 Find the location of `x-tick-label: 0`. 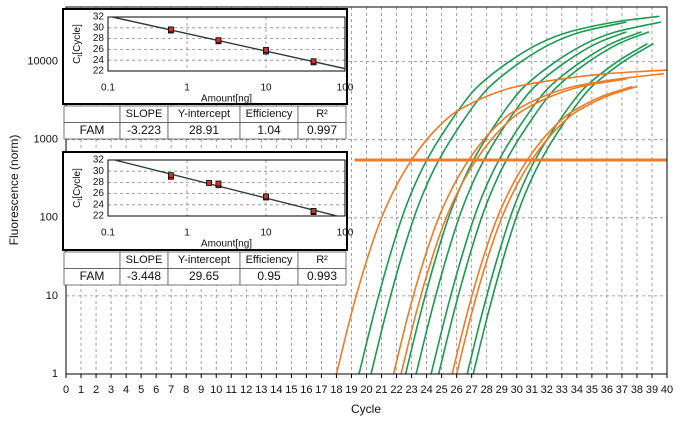

x-tick-label: 0 is located at coordinates (66, 390).